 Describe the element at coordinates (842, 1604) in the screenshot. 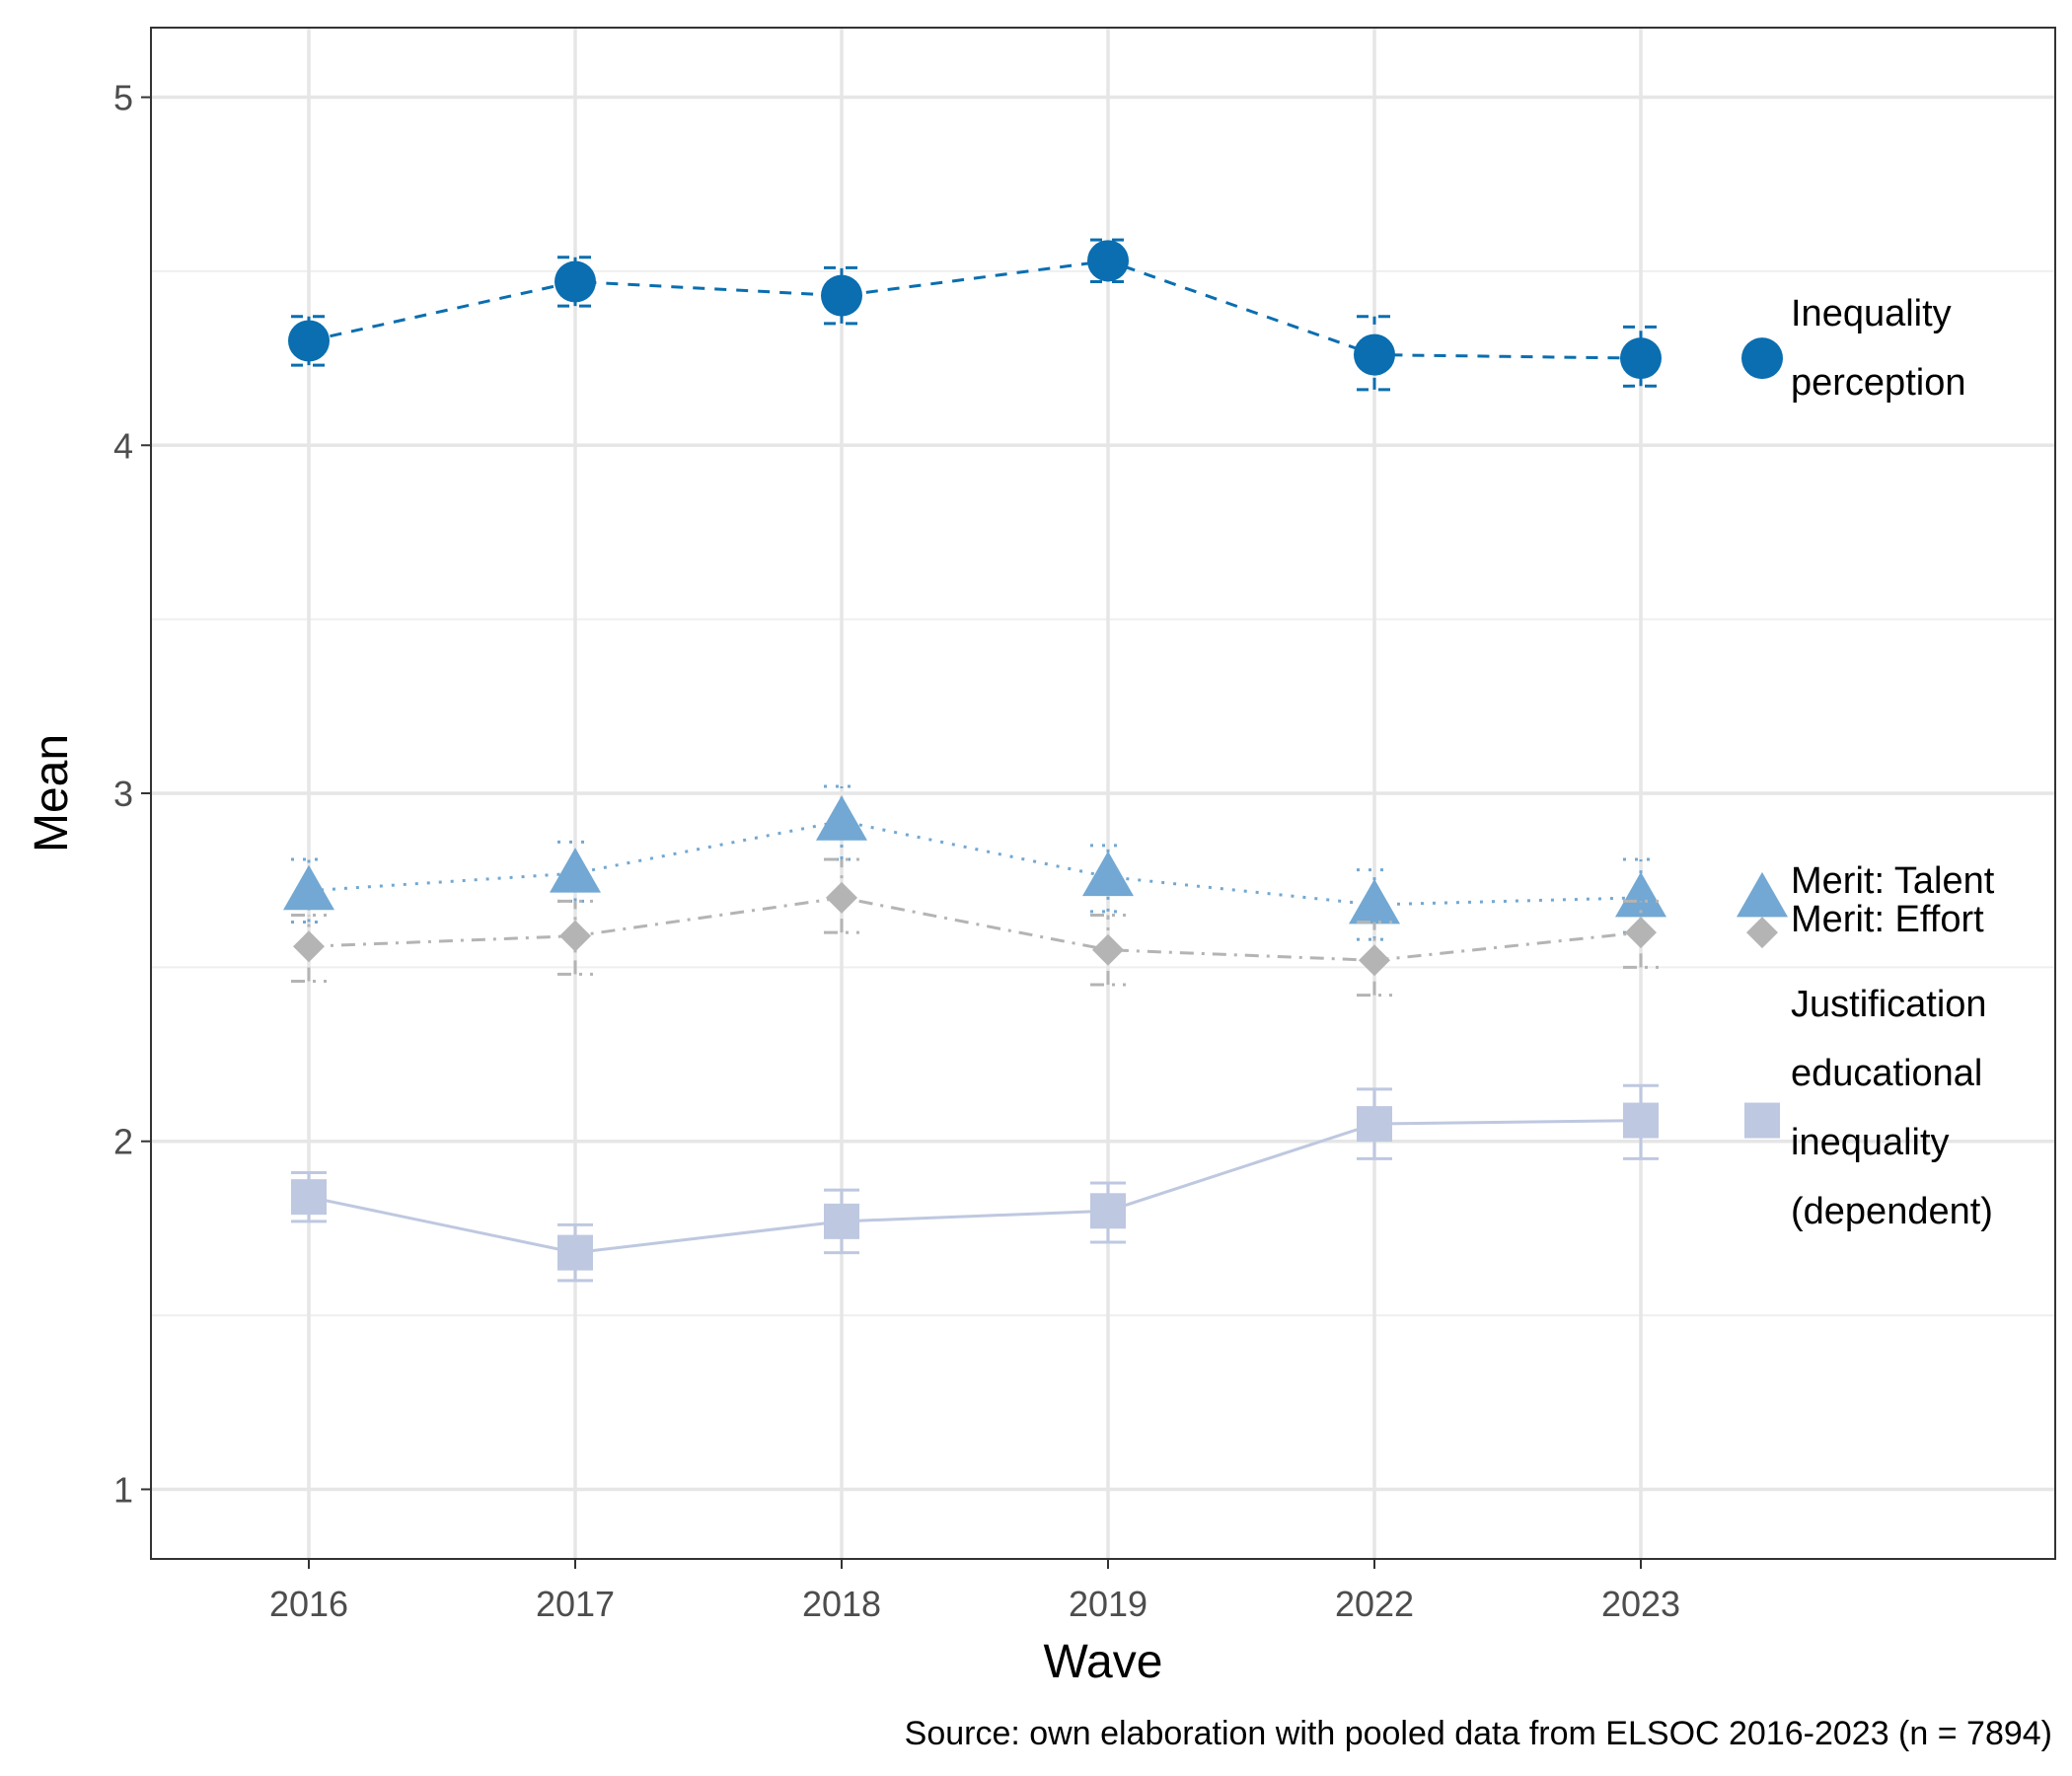

I see `x-tick-label: 2018` at that location.